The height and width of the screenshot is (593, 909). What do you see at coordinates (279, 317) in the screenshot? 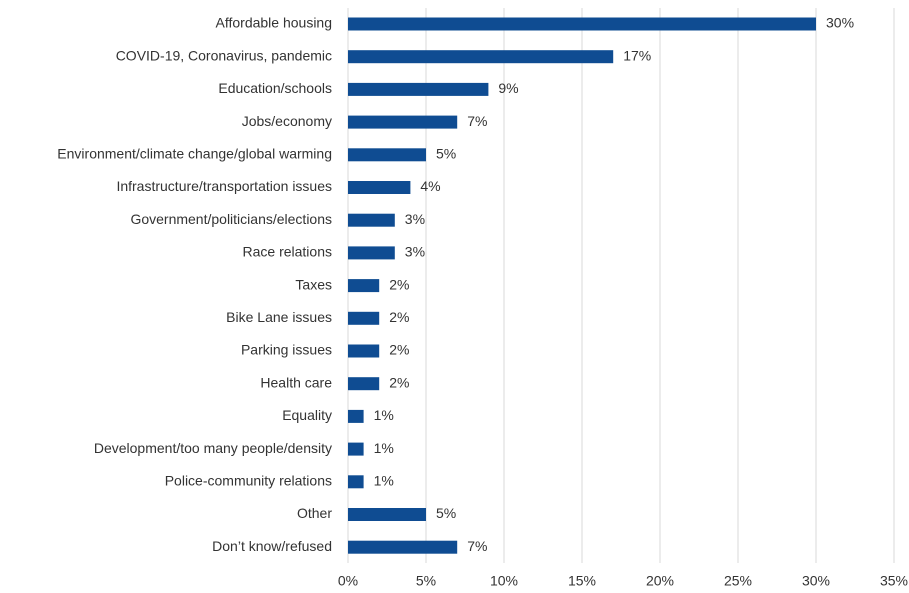
I see `y-tick-label: Bike Lane issues` at bounding box center [279, 317].